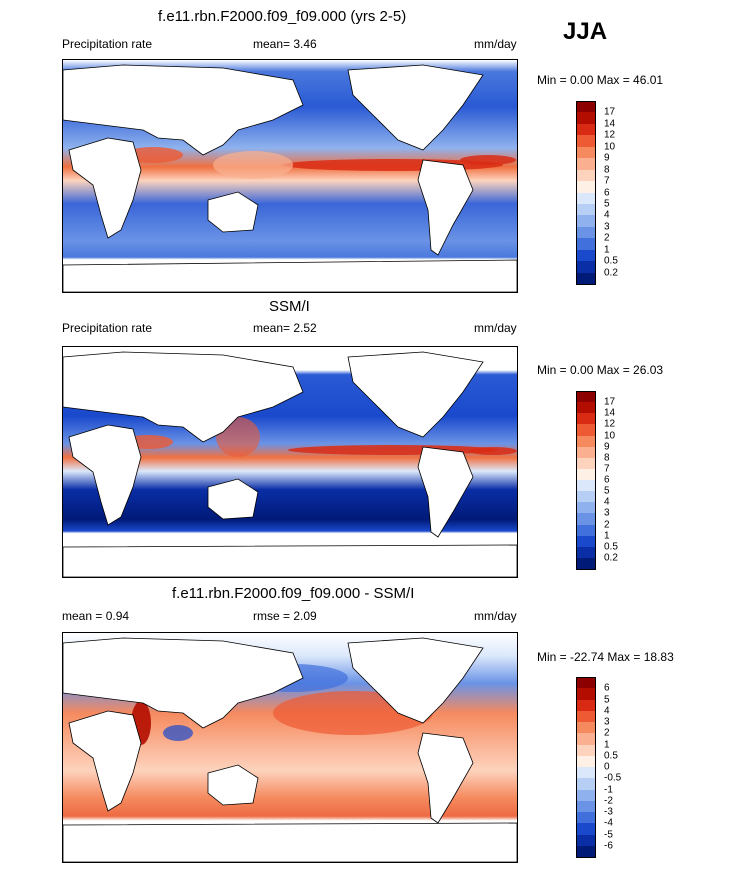 This screenshot has height=872, width=733. Describe the element at coordinates (285, 328) in the screenshot. I see `panel2-mean-label: mean= 2.52` at that location.